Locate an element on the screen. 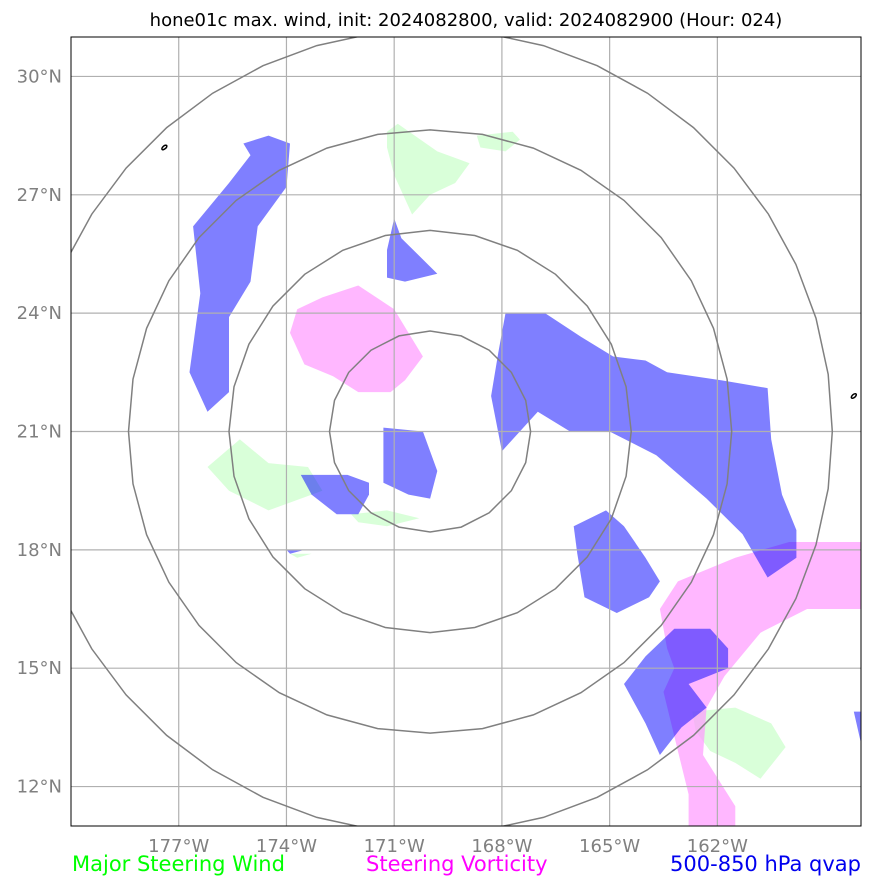 This screenshot has height=891, width=873. legend-steering-vorticity: Steering Vorticity is located at coordinates (457, 864).